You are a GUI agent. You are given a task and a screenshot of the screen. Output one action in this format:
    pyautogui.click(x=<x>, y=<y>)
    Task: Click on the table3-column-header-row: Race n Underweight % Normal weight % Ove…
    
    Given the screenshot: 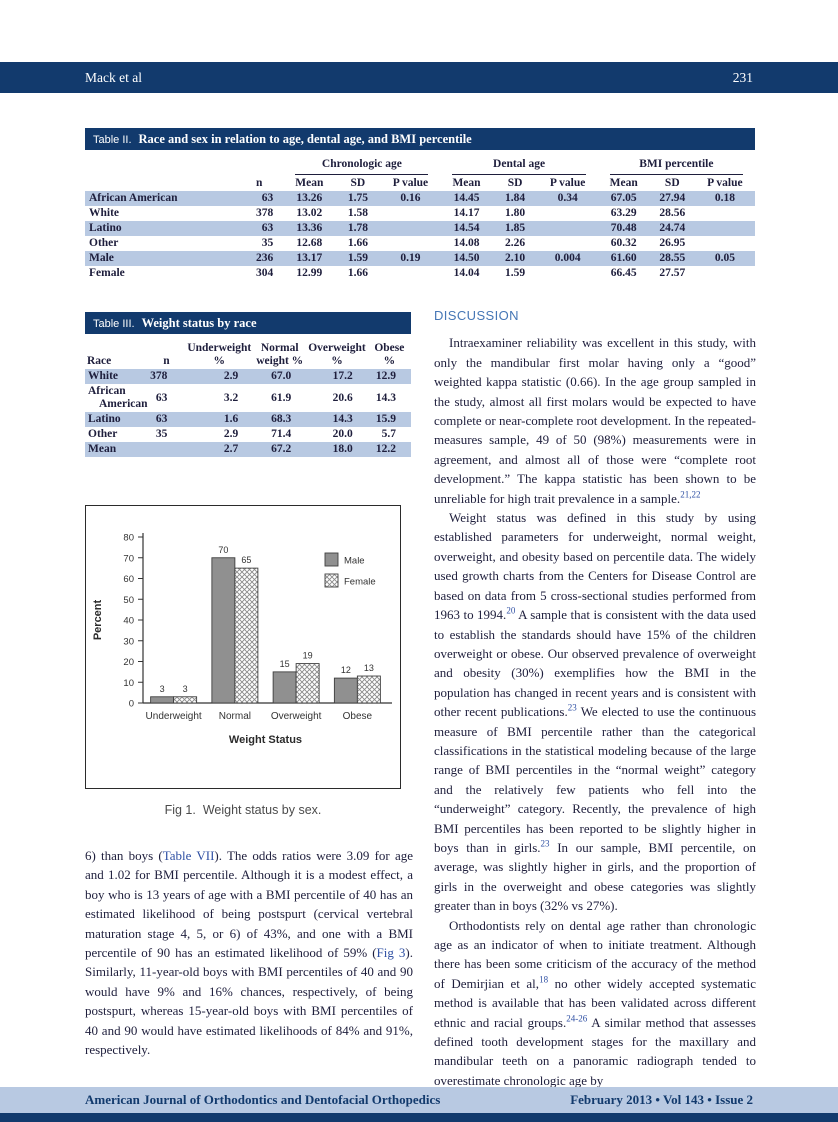 What is the action you would take?
    pyautogui.click(x=248, y=355)
    